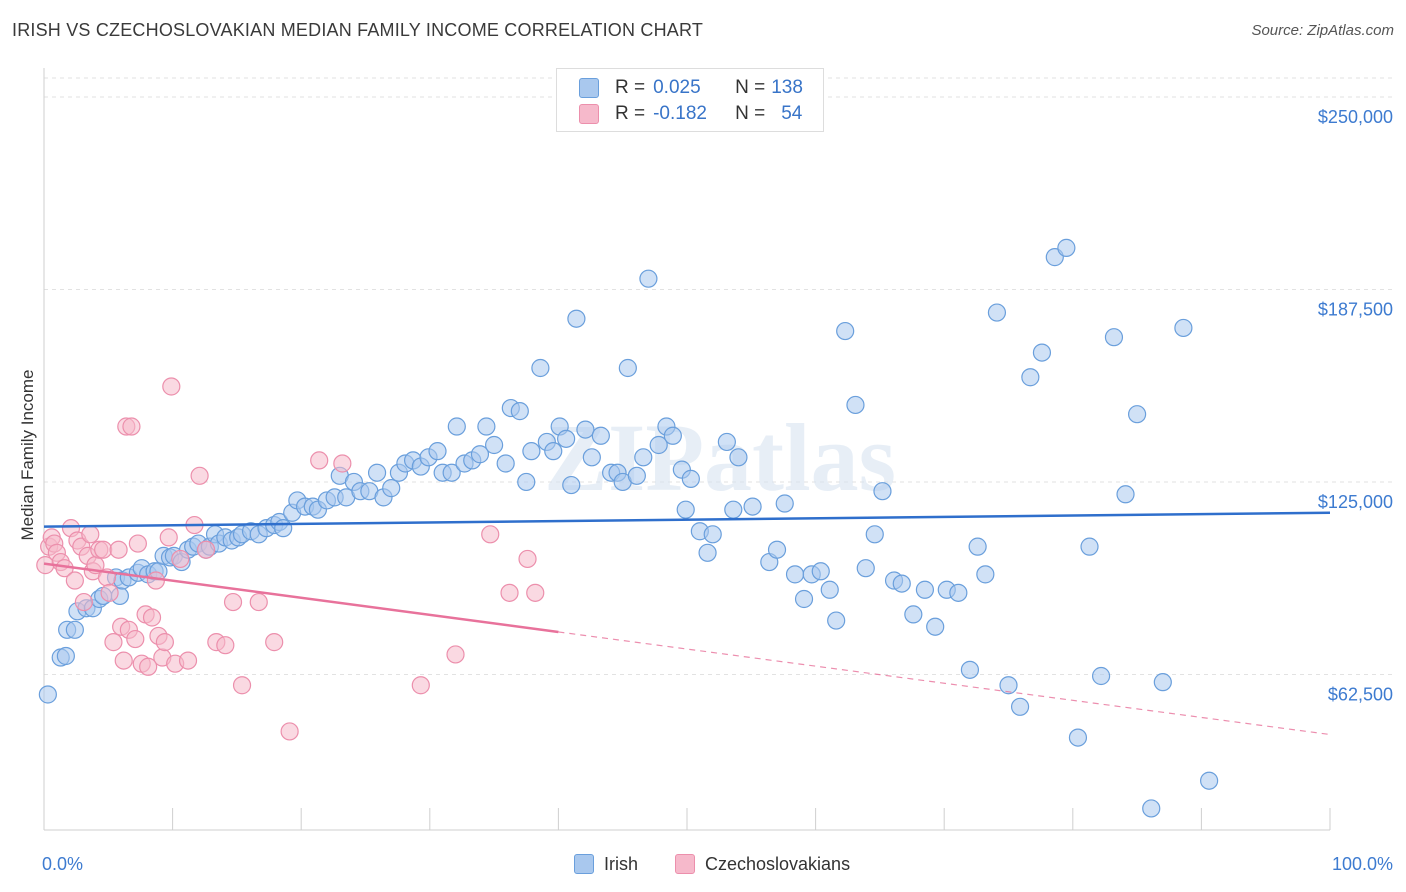 The image size is (1406, 892). I want to click on source-label: Source: ZipAtlas.com, so click(1322, 30).